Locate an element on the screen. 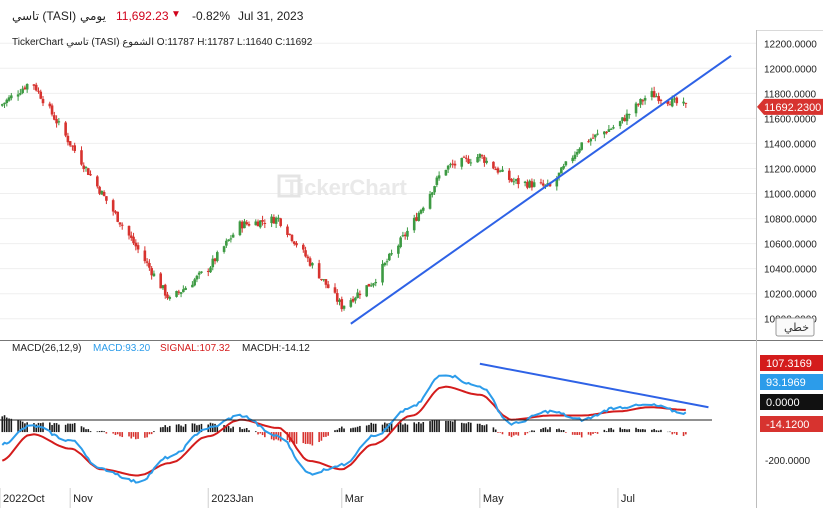 This screenshot has height=508, width=823. symbol-label: تاسي (TASI) is located at coordinates (44, 16).